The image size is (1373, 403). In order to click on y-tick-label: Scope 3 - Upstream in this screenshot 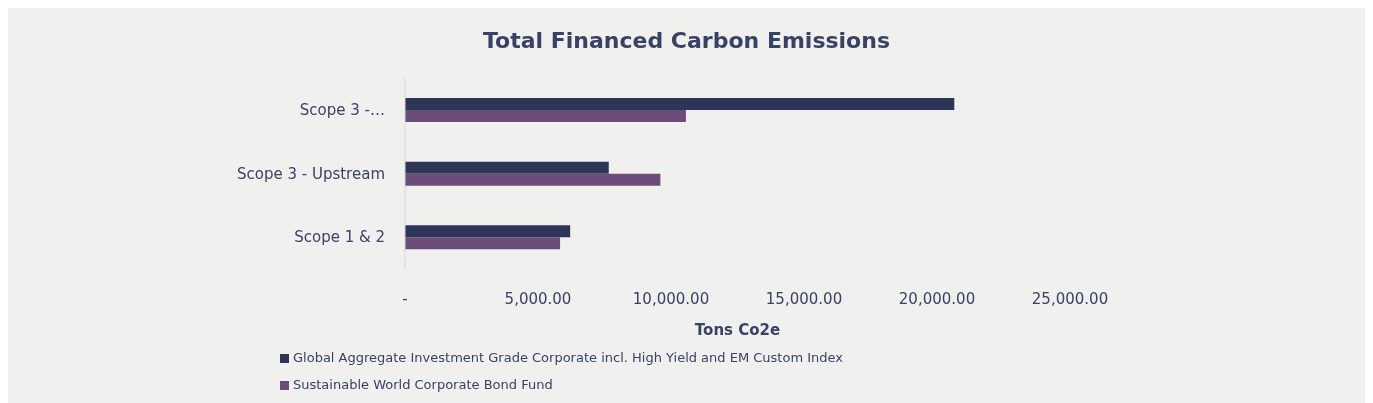, I will do `click(310, 173)`.